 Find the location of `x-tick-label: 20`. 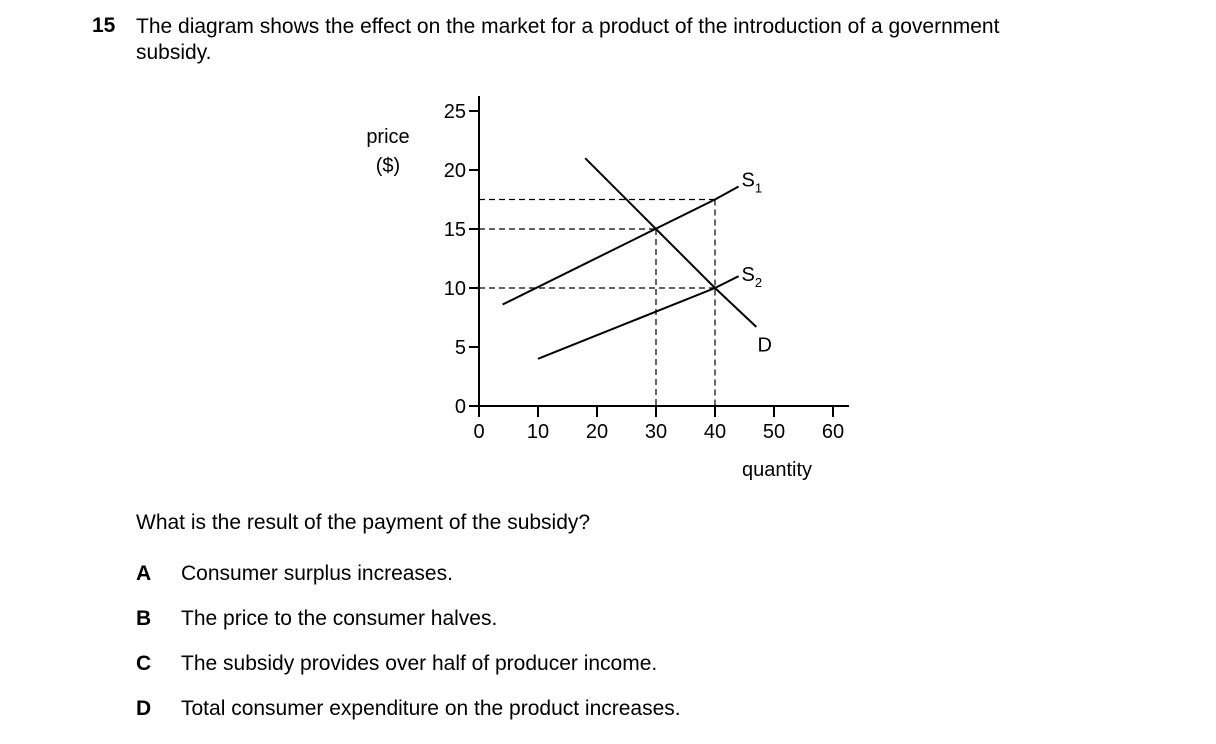

x-tick-label: 20 is located at coordinates (597, 432).